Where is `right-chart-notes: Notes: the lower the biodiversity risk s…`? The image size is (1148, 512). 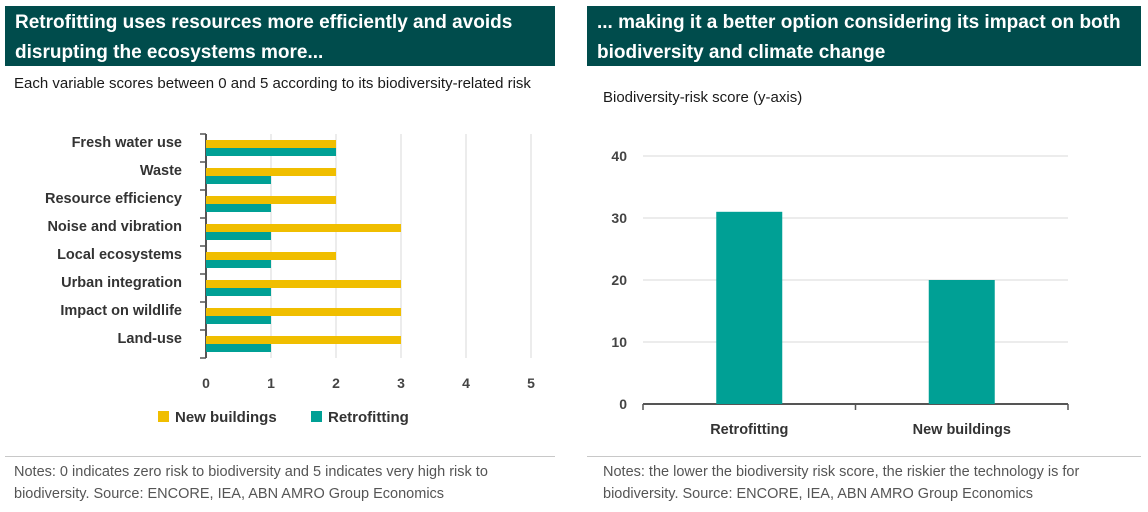
right-chart-notes: Notes: the lower the biodiversity risk s… is located at coordinates (864, 480).